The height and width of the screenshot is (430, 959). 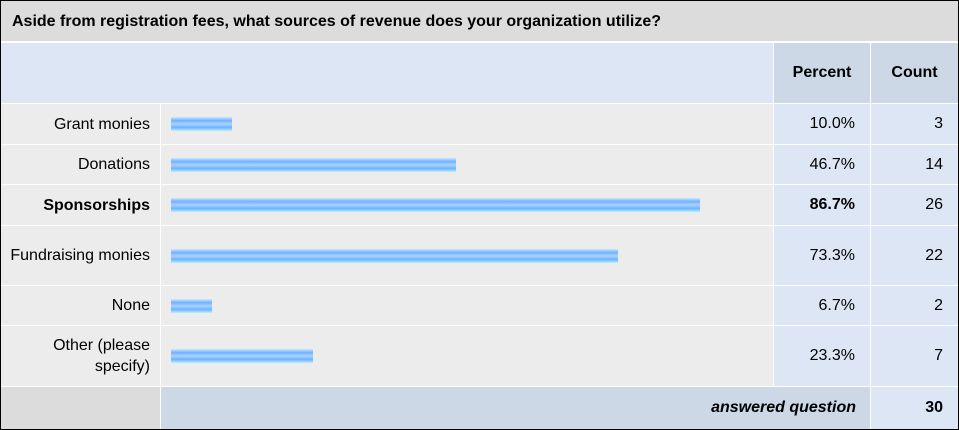 I want to click on count-header: Count, so click(x=914, y=73).